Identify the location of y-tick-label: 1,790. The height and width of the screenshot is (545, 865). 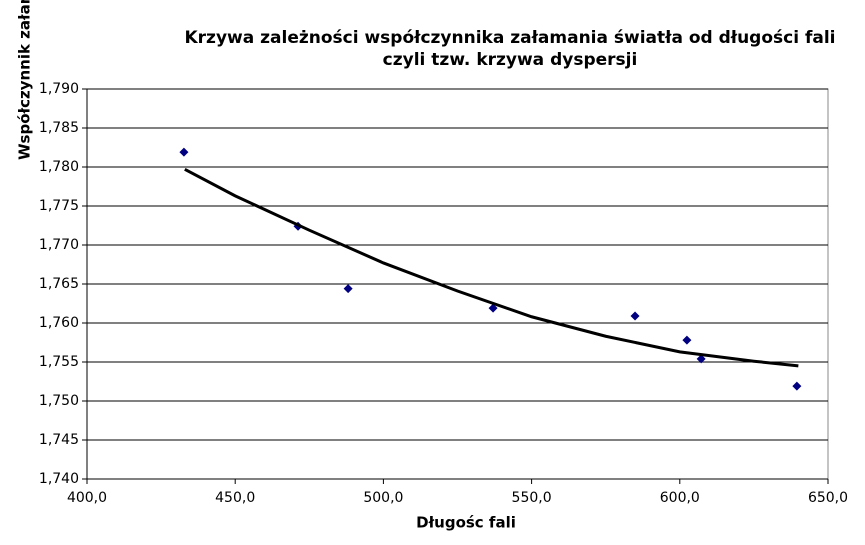
(59, 89).